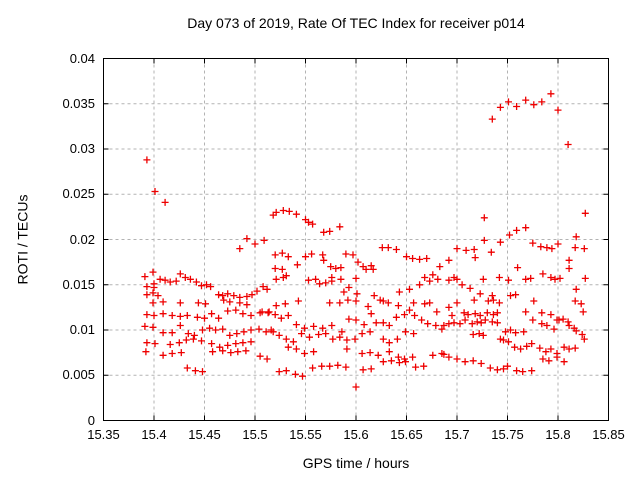 This screenshot has height=480, width=640. I want to click on x-tick-label: 15.65, so click(406, 434).